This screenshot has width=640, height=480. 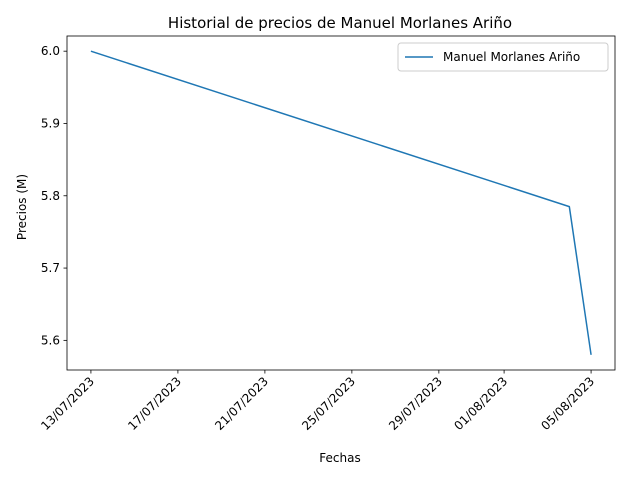 I want to click on x-tick-label: 05/08/2023, so click(x=567, y=403).